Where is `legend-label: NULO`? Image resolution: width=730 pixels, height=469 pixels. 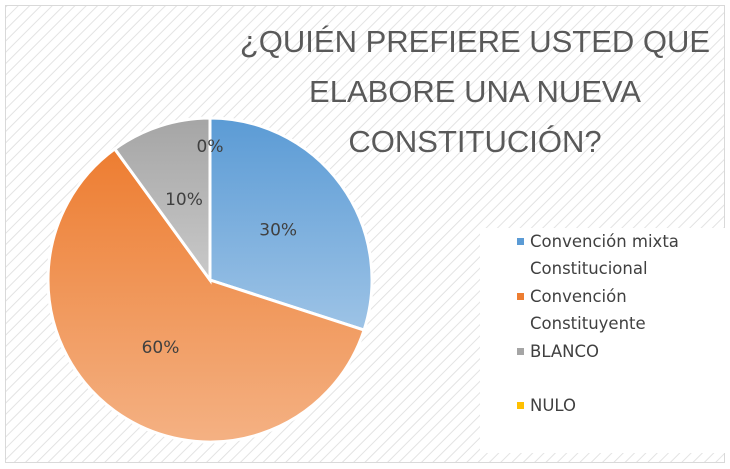 legend-label: NULO is located at coordinates (553, 405).